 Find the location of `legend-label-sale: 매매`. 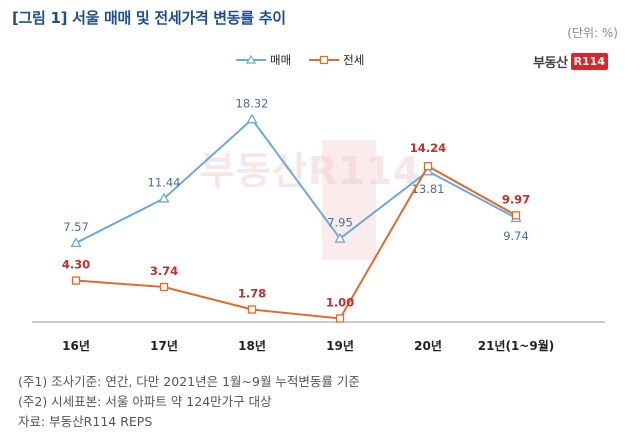

legend-label-sale: 매매 is located at coordinates (281, 60).